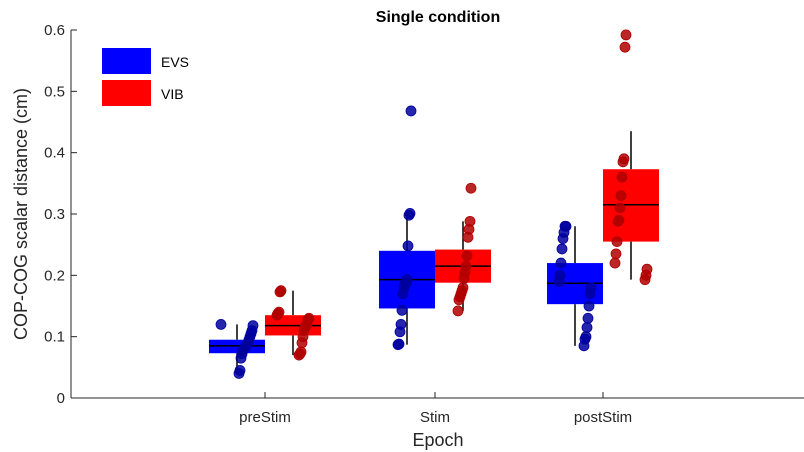 The height and width of the screenshot is (452, 804). What do you see at coordinates (21, 214) in the screenshot?
I see `y-axis-label: COP-COG scalar distance (cm)` at bounding box center [21, 214].